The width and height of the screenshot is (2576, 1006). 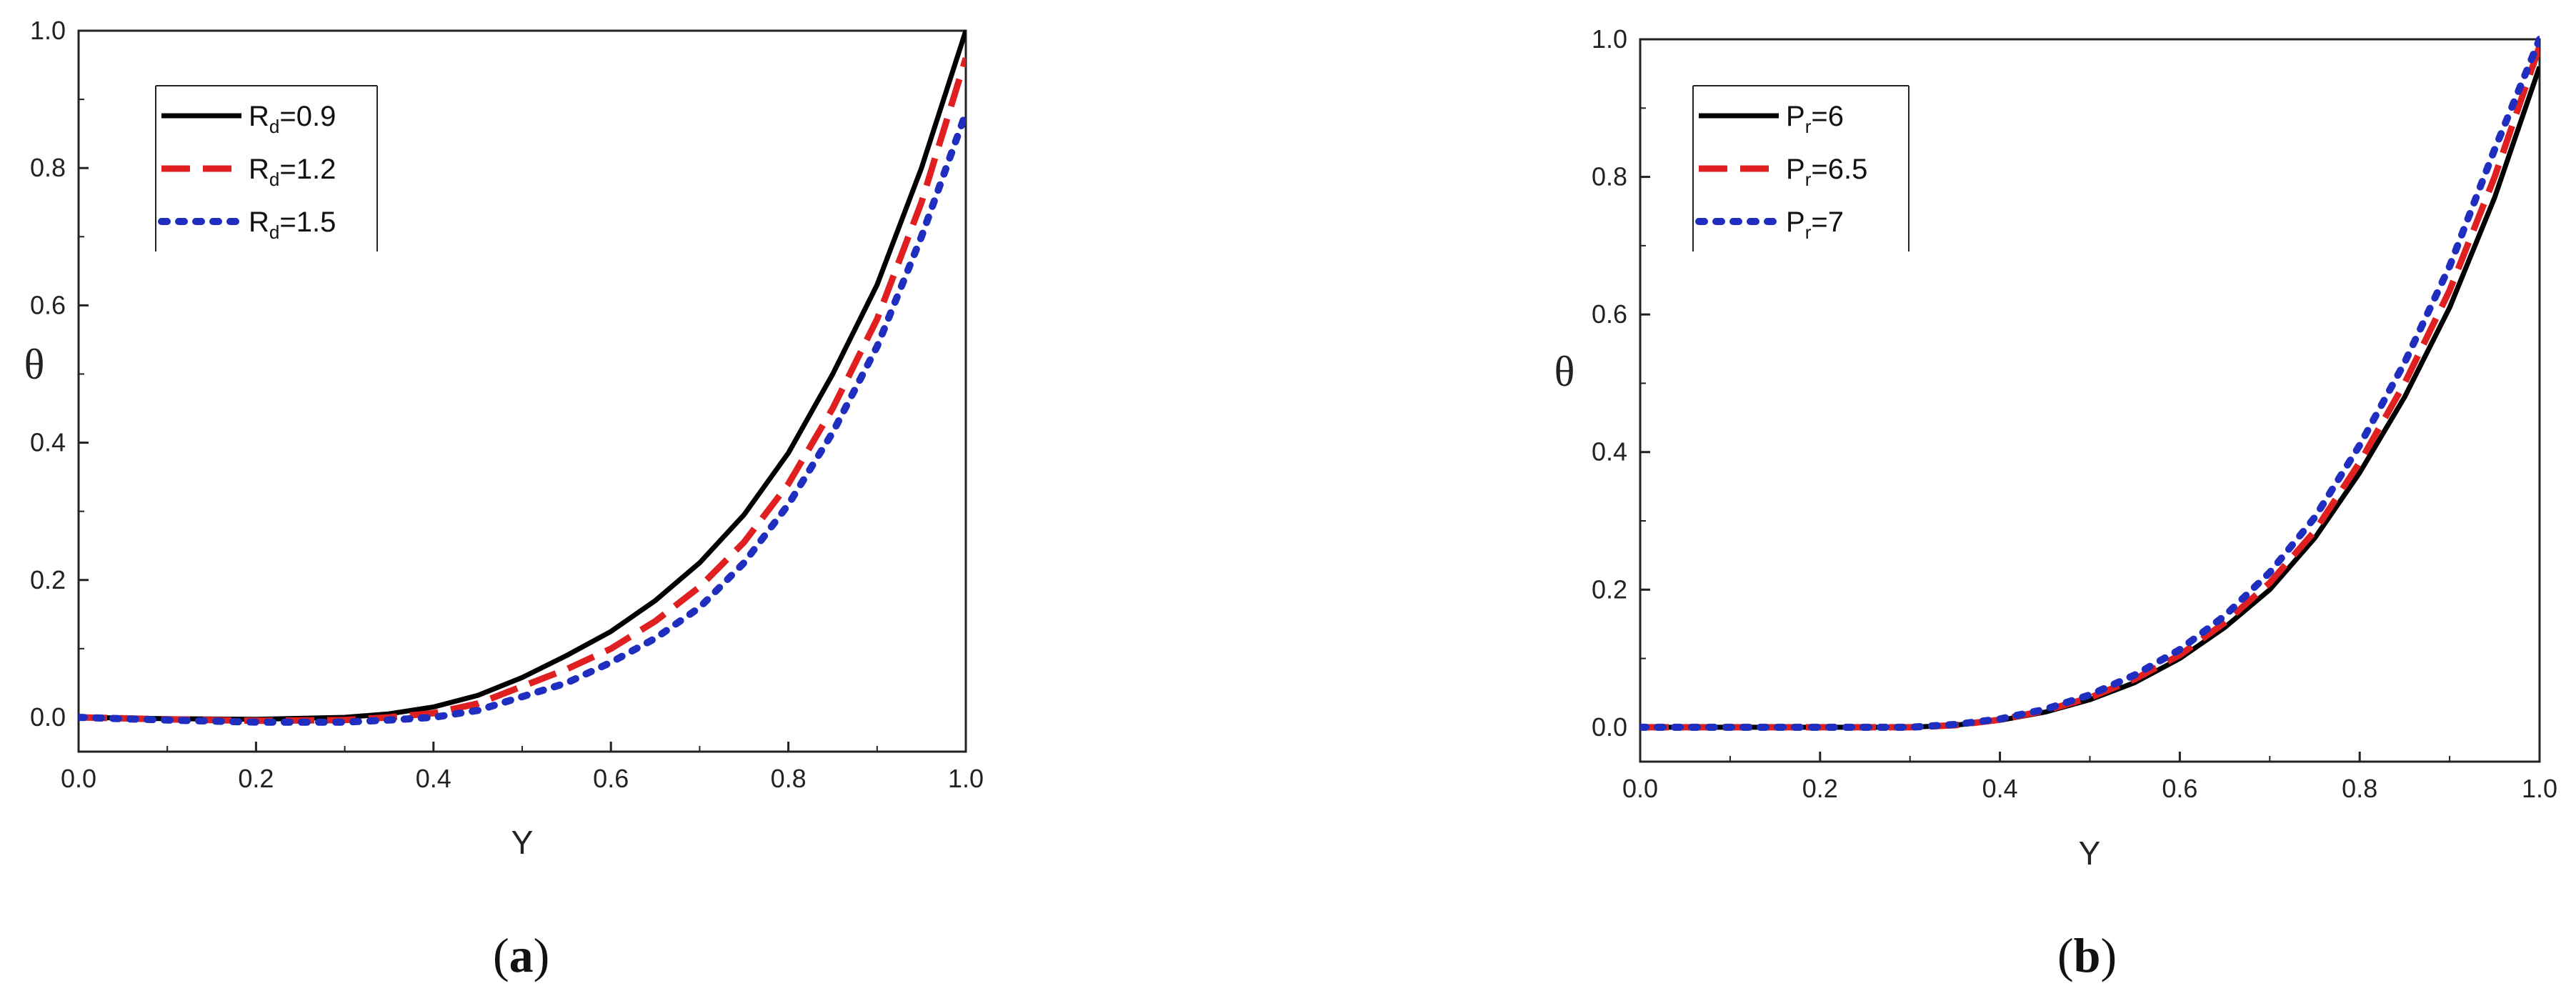 I want to click on legend-label-Pr=7: Pr=7, so click(x=1815, y=224).